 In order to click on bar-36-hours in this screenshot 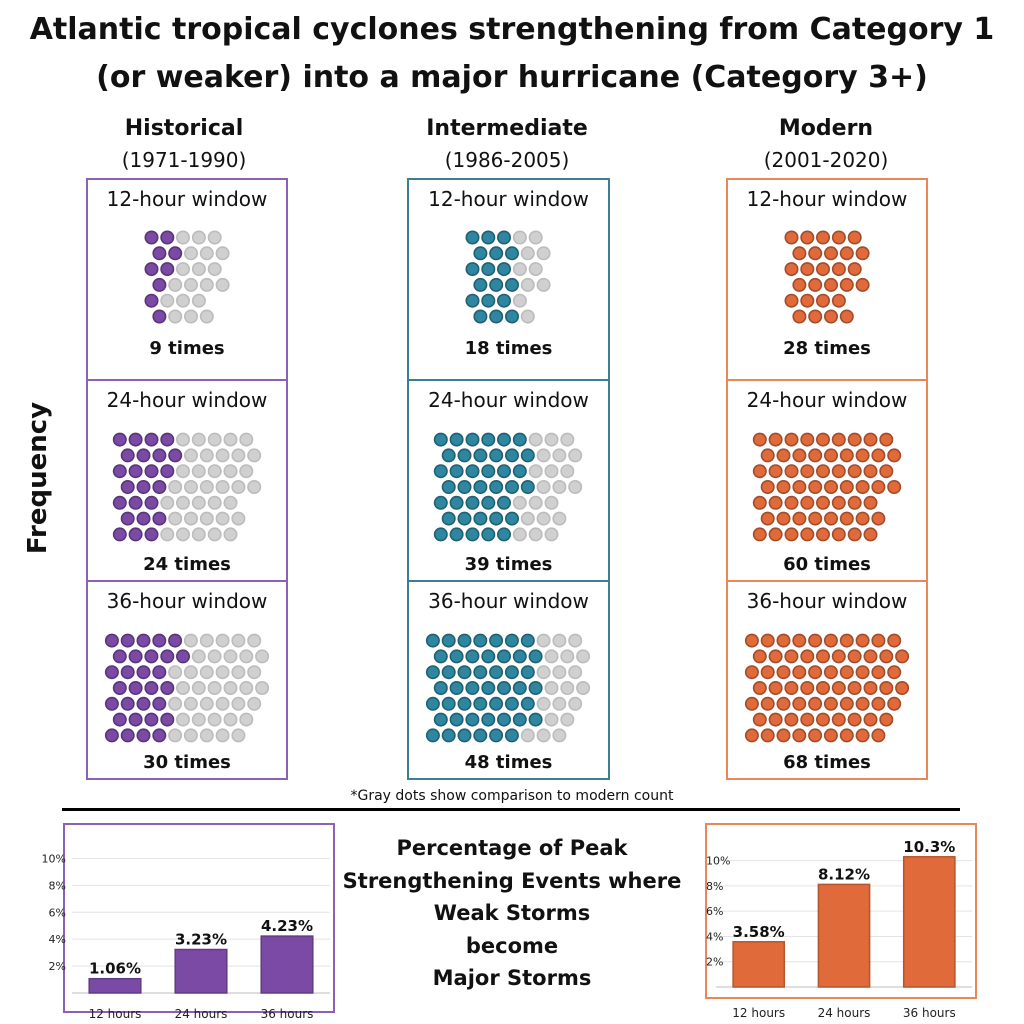, I will do `click(287, 964)`.